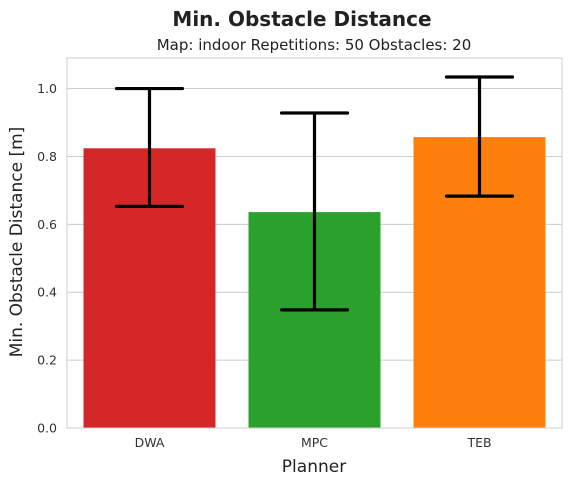 This screenshot has width=572, height=485. I want to click on y-tick-label: 0.6, so click(47, 224).